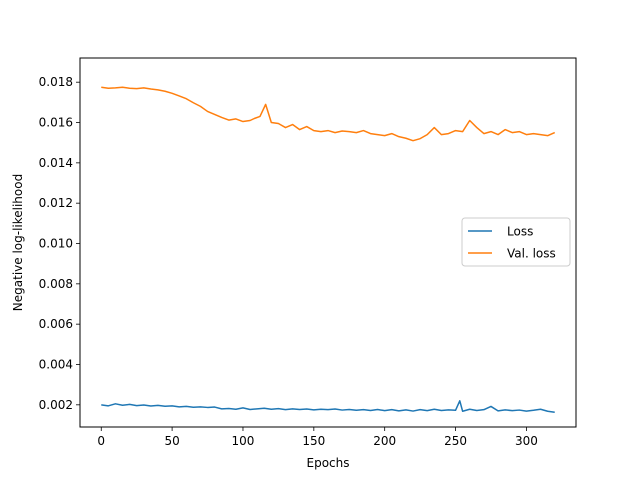 The width and height of the screenshot is (640, 480). I want to click on x-axis-label: Epochs, so click(328, 463).